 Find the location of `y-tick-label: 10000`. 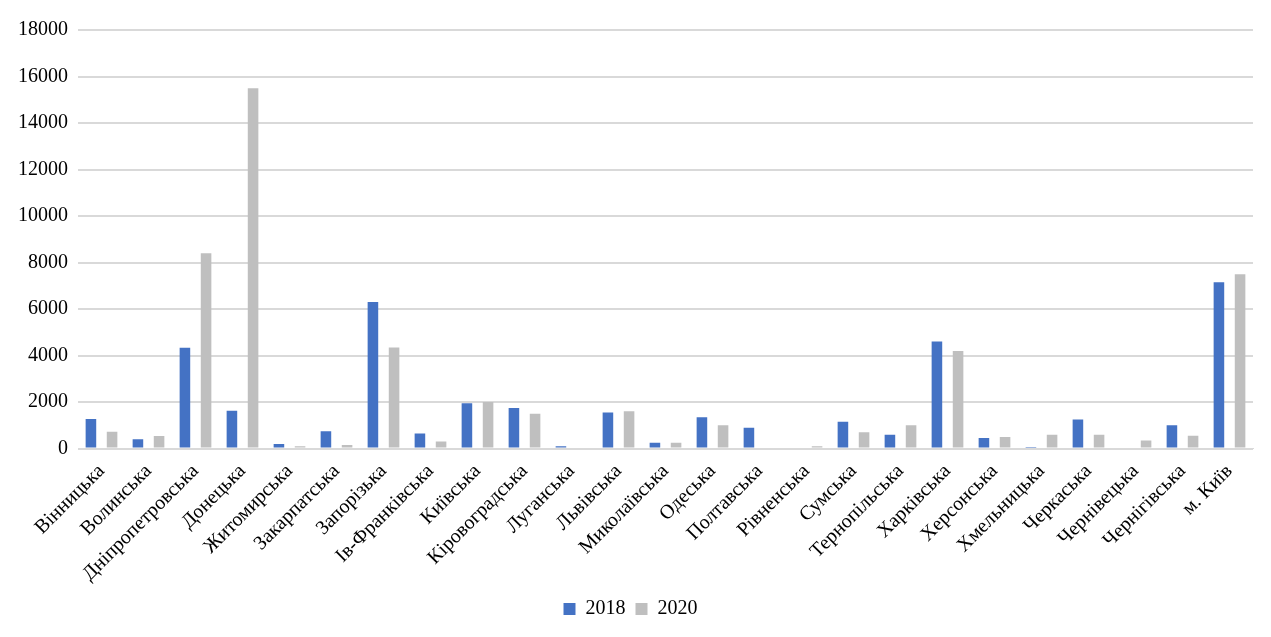

y-tick-label: 10000 is located at coordinates (43, 214).